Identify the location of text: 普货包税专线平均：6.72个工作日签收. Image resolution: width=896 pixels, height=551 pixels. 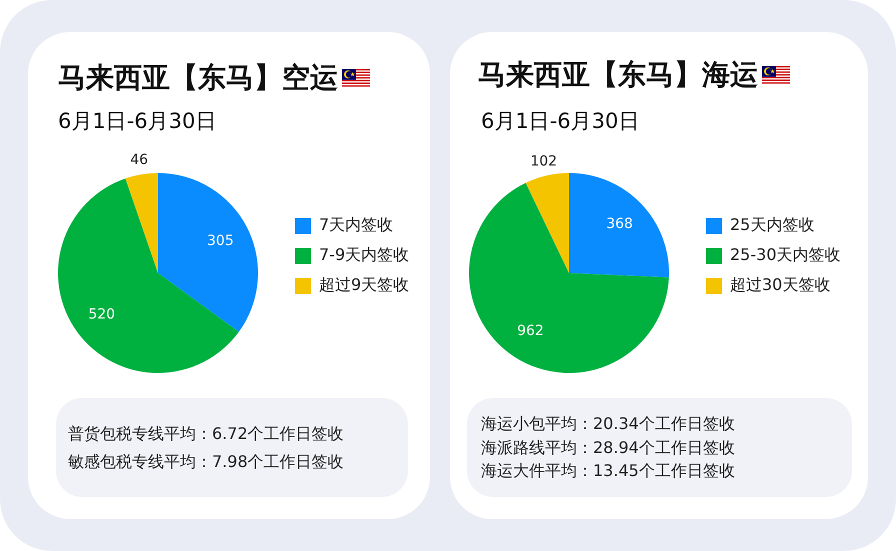
(206, 433).